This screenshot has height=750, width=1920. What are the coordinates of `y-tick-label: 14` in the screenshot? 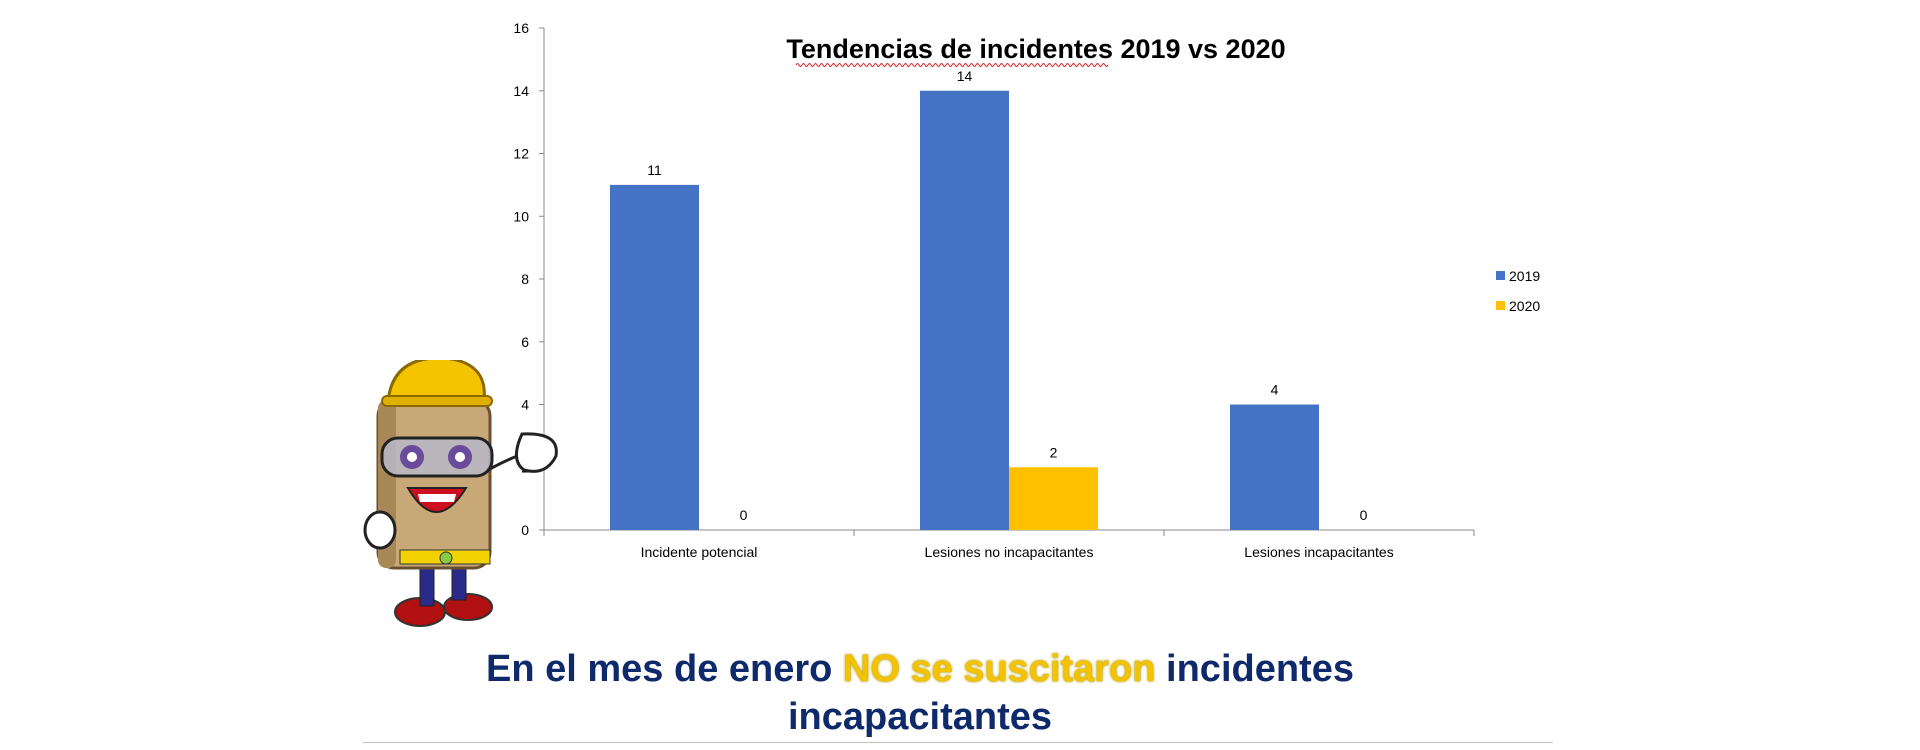 It's located at (521, 91).